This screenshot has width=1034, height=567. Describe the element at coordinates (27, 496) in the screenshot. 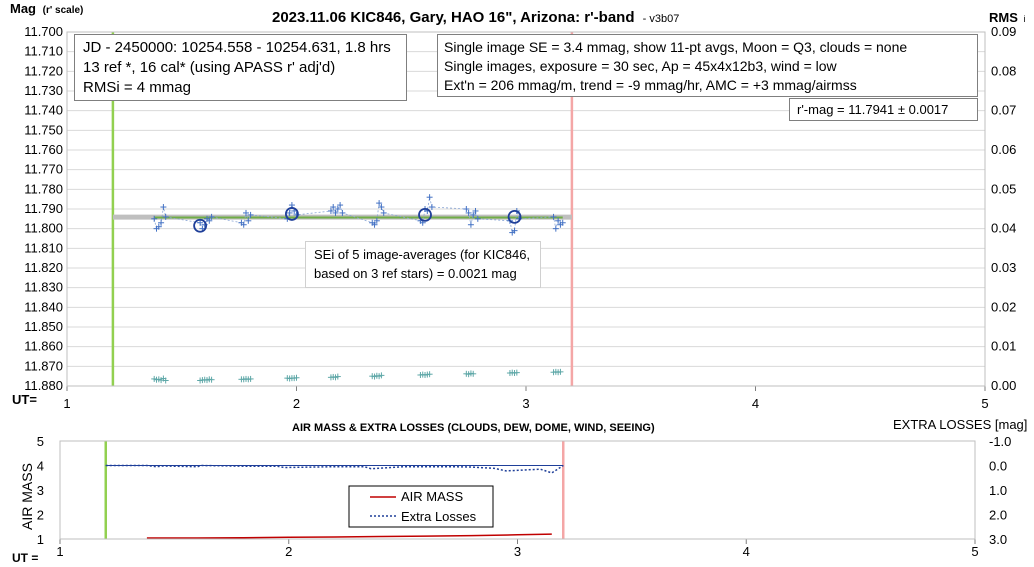

I see `bottom-chart-y-label: AIR MASS` at that location.